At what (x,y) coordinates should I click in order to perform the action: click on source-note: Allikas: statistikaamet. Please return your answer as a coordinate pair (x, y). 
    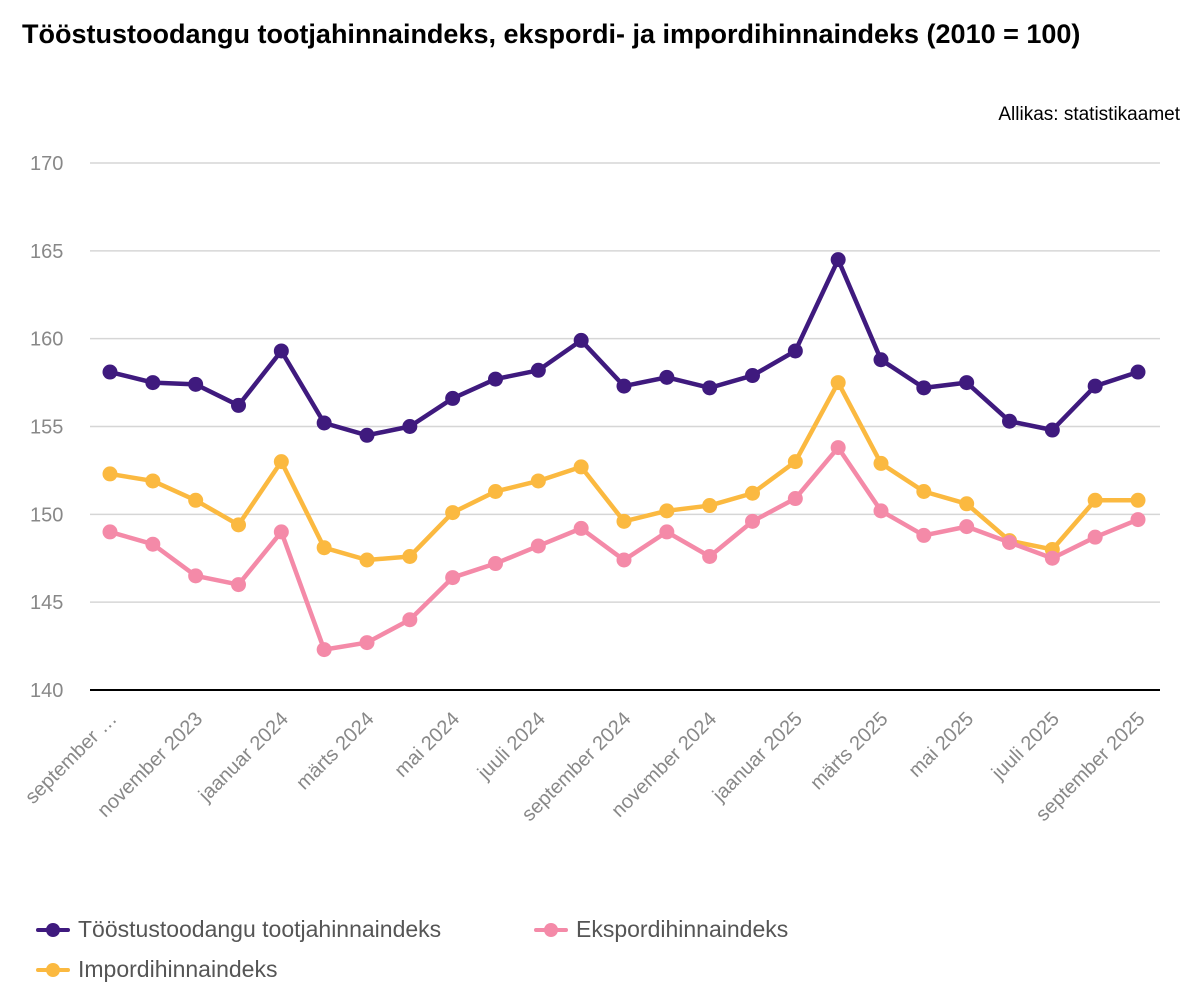
    Looking at the image, I should click on (1089, 114).